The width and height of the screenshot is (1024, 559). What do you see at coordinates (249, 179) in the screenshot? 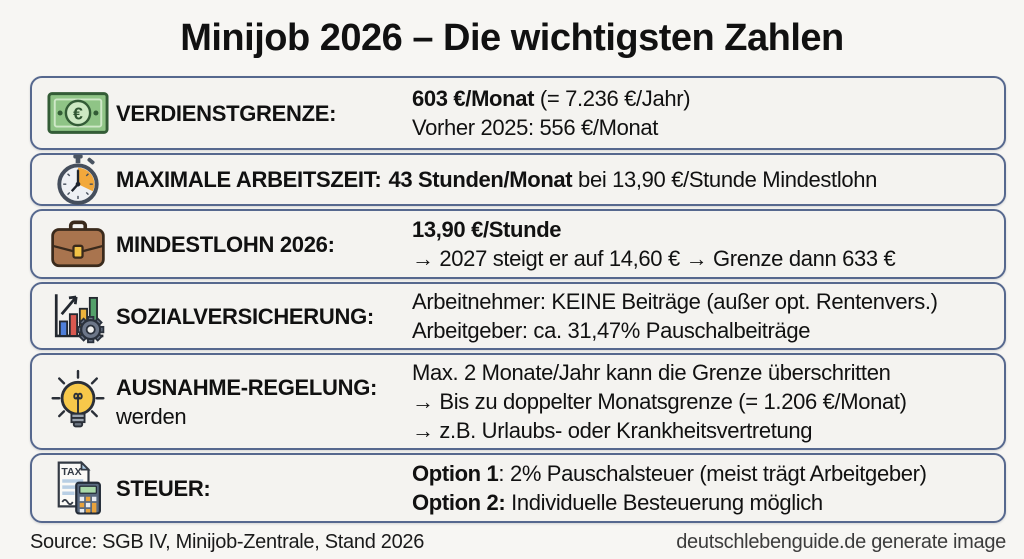
I see `row-label: MAXIMALE ARBEITSZEIT:` at bounding box center [249, 179].